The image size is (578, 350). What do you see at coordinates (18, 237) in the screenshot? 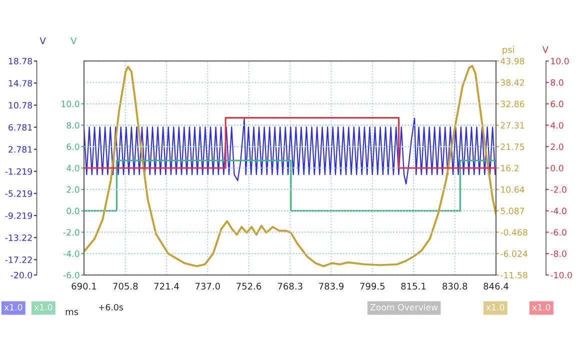
I see `y-tick-label: -13.22` at bounding box center [18, 237].